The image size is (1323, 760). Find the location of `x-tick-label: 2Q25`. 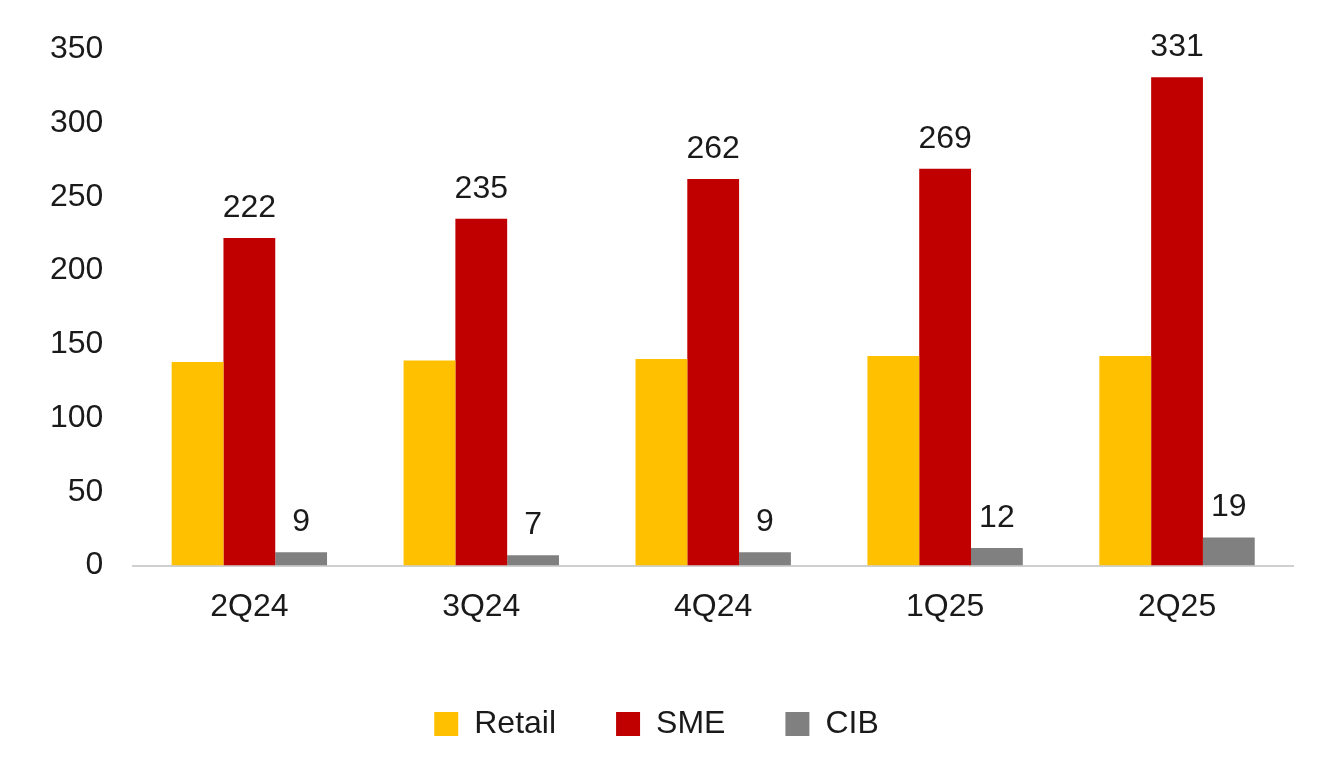

x-tick-label: 2Q25 is located at coordinates (1177, 604).